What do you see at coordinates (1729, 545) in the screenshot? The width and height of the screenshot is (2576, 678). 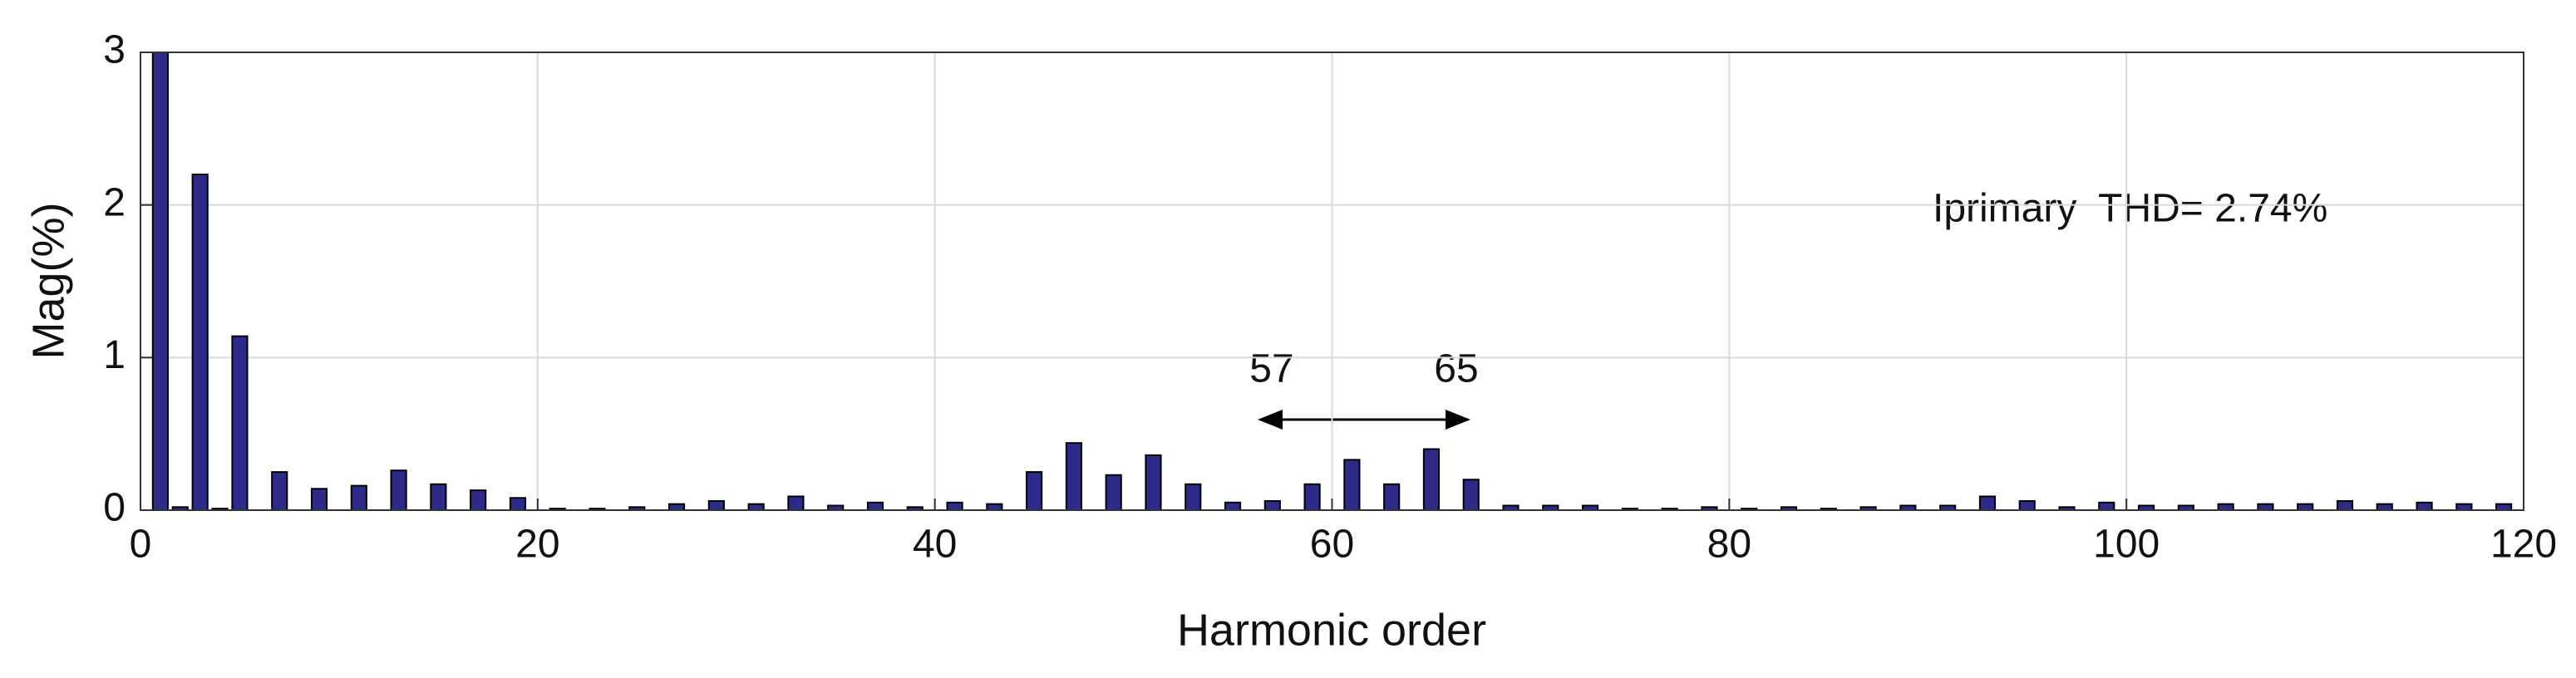 I see `x-tick-label: 80` at bounding box center [1729, 545].